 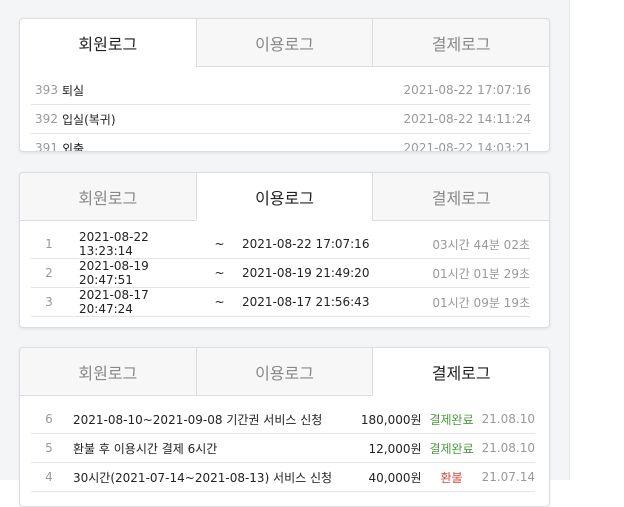 What do you see at coordinates (283, 448) in the screenshot?
I see `list-item: 5 환불 후 이용시간 결제 6시간 12,000원 결제완료 21.08.10` at bounding box center [283, 448].